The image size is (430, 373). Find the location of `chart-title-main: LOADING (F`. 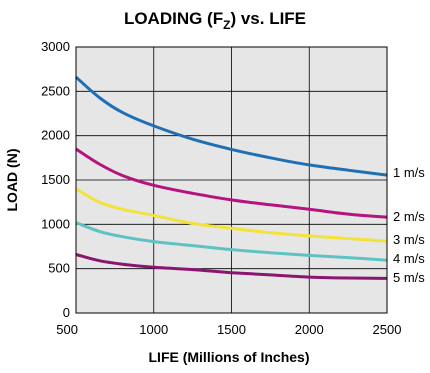

chart-title-main: LOADING (F is located at coordinates (173, 18).